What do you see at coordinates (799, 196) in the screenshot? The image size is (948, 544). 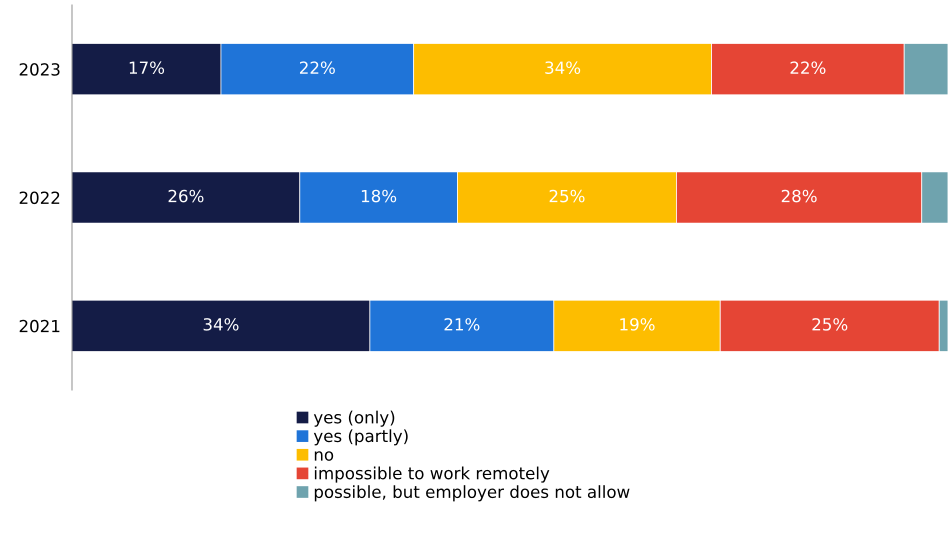 I see `data-label: 28%` at bounding box center [799, 196].